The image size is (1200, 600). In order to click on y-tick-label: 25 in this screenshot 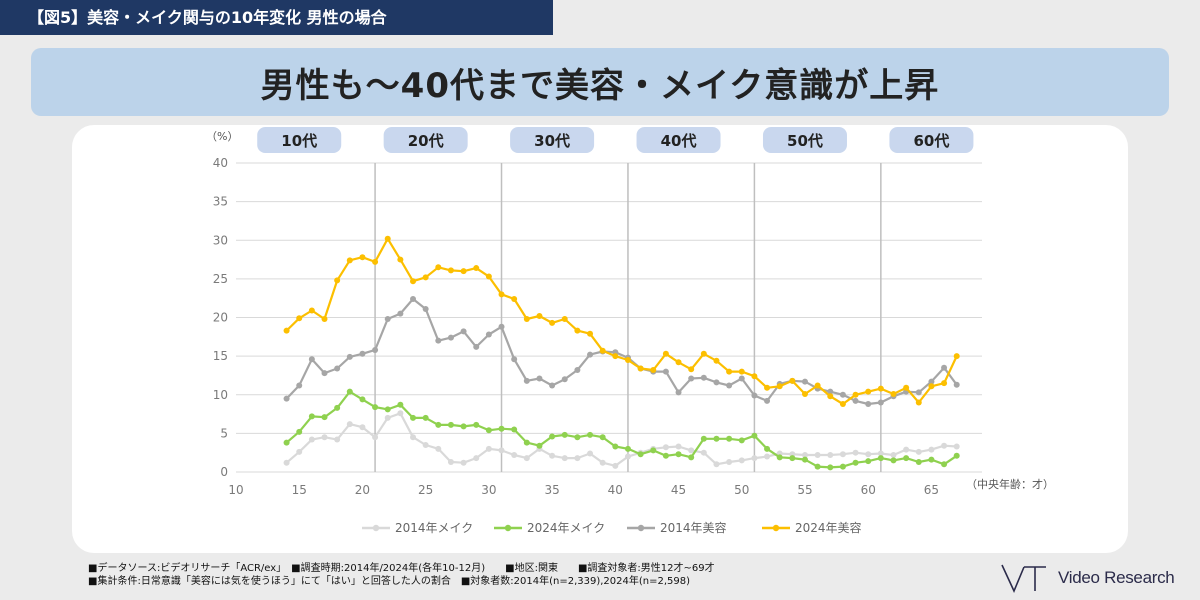, I will do `click(220, 279)`.